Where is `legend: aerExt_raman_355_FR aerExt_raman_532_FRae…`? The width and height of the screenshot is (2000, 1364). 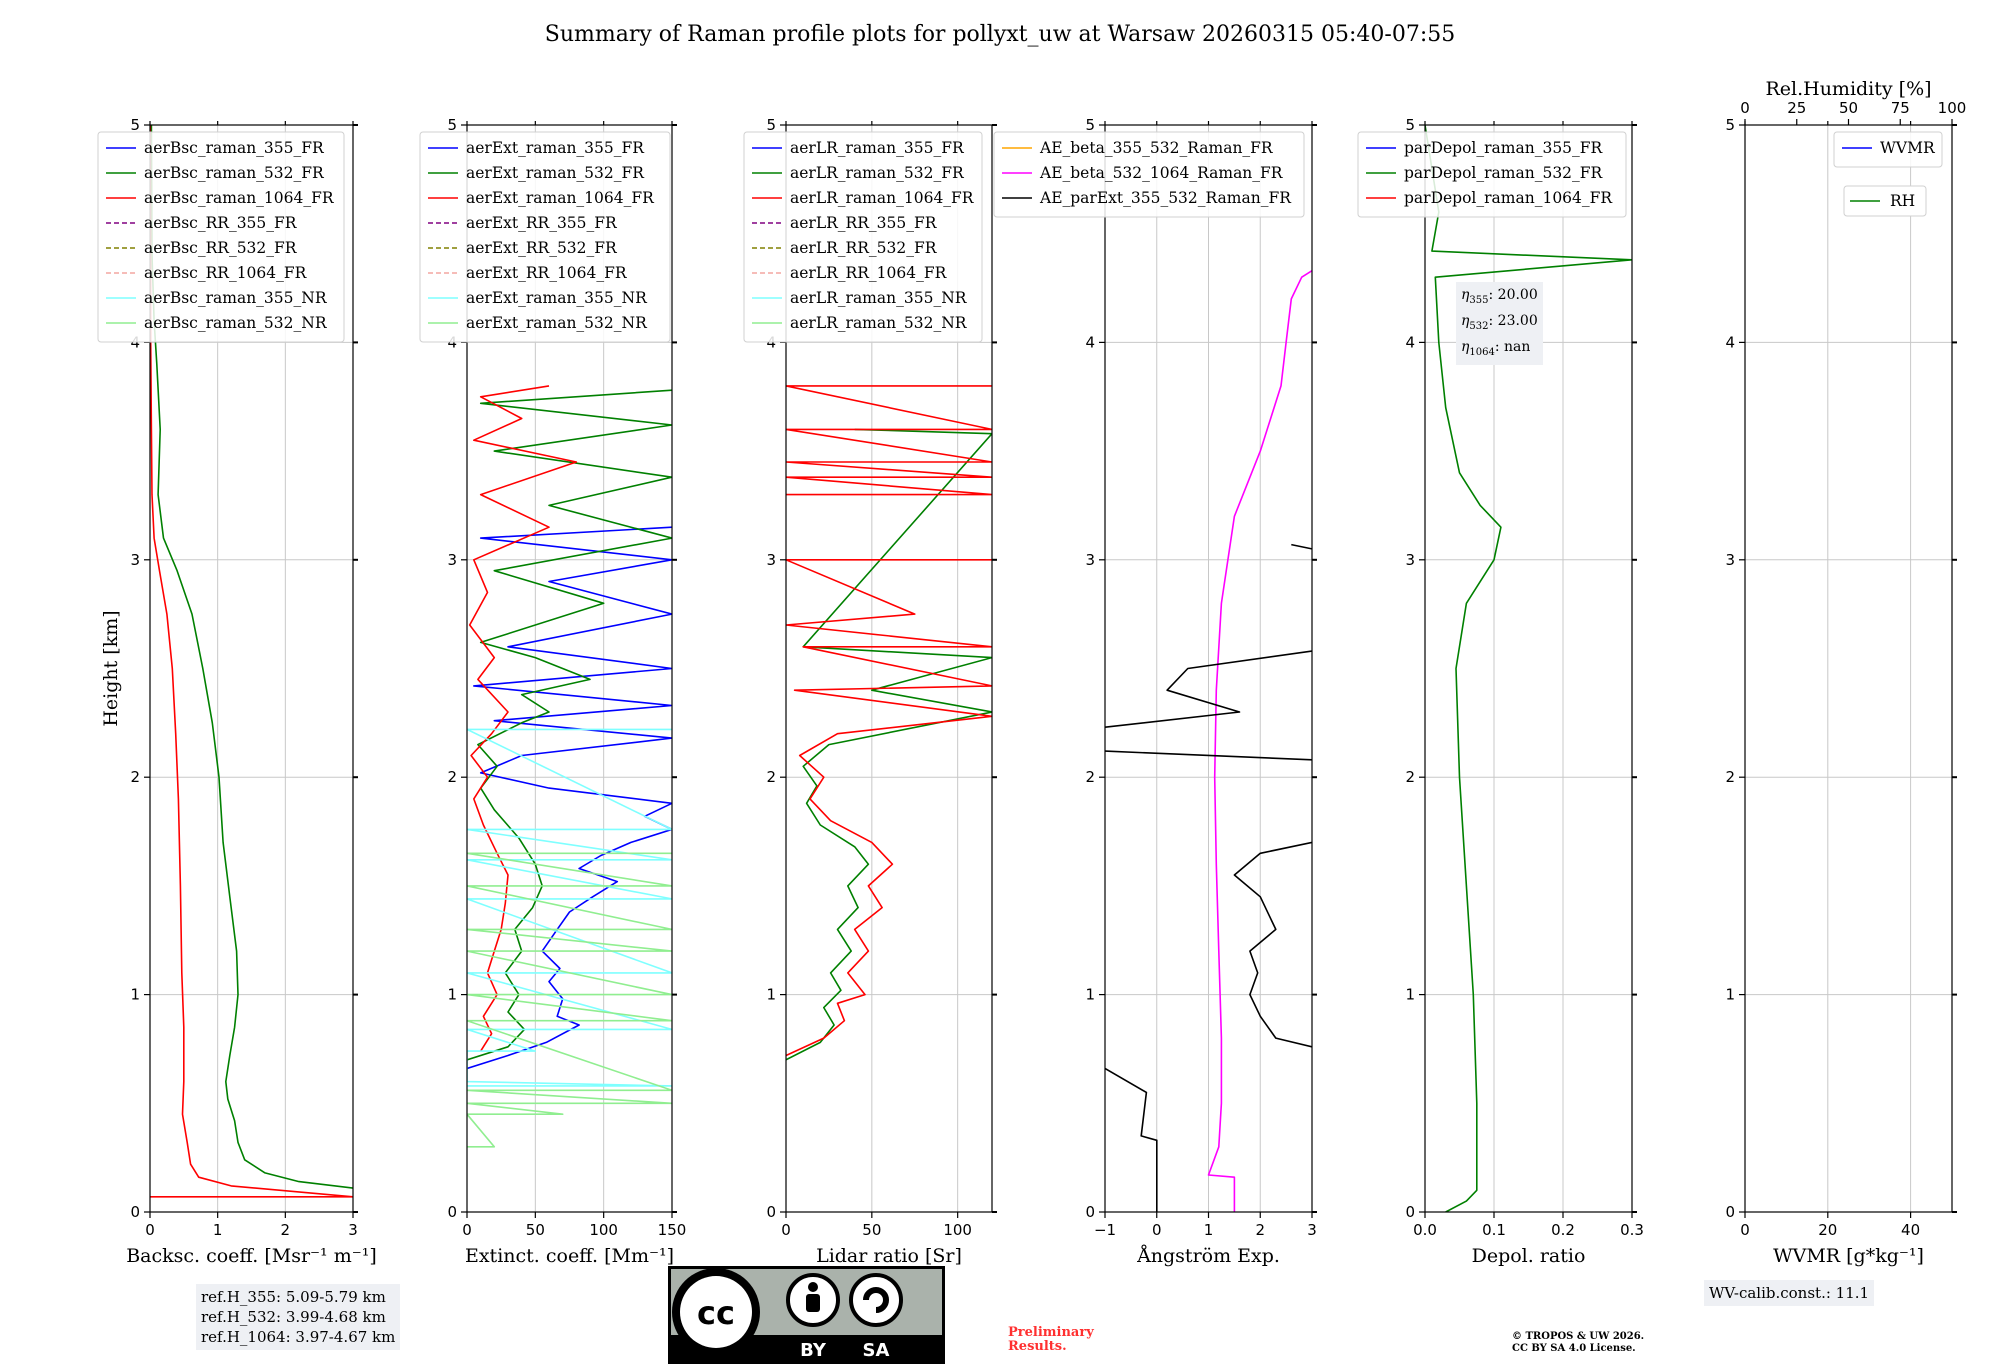
legend: aerExt_raman_355_FR aerExt_raman_532_FRae… is located at coordinates (545, 237).